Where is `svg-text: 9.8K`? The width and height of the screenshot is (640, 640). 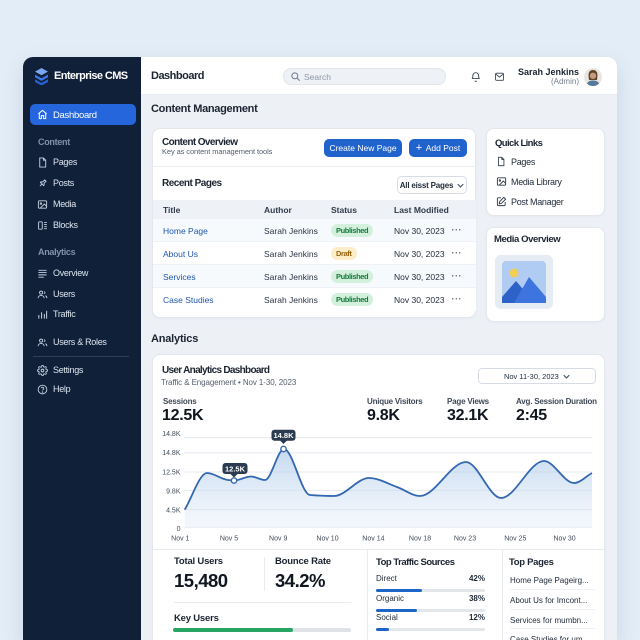
svg-text: 9.8K is located at coordinates (173, 491).